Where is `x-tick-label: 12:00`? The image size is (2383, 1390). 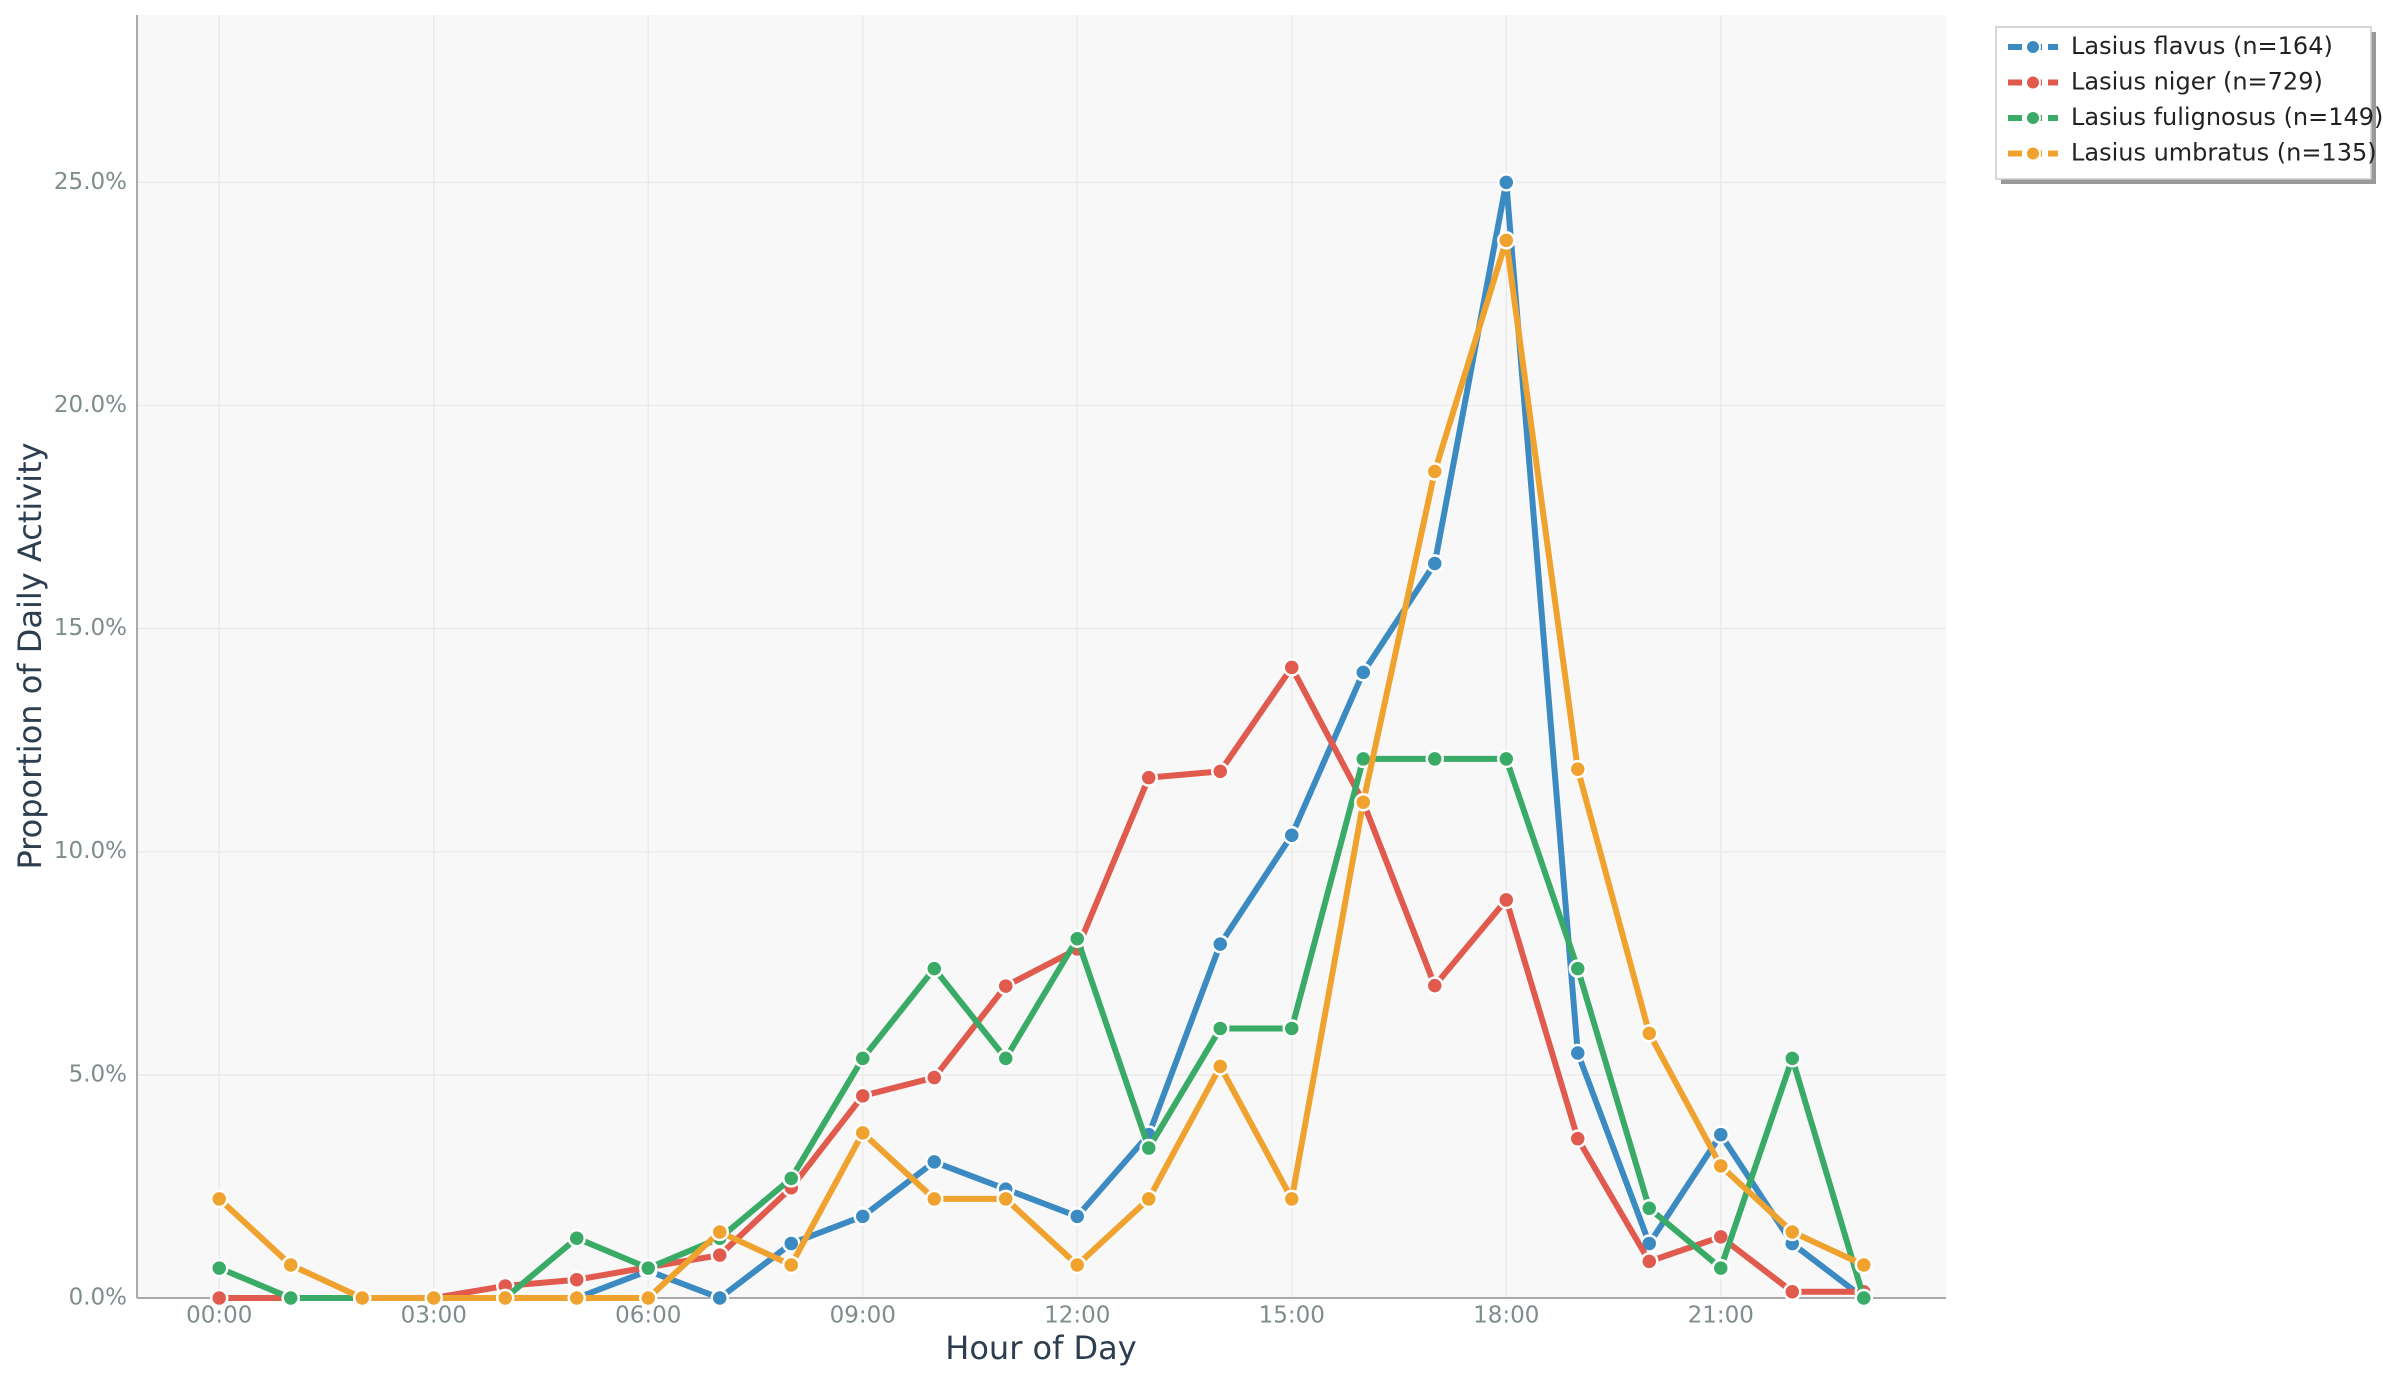
x-tick-label: 12:00 is located at coordinates (1077, 1316).